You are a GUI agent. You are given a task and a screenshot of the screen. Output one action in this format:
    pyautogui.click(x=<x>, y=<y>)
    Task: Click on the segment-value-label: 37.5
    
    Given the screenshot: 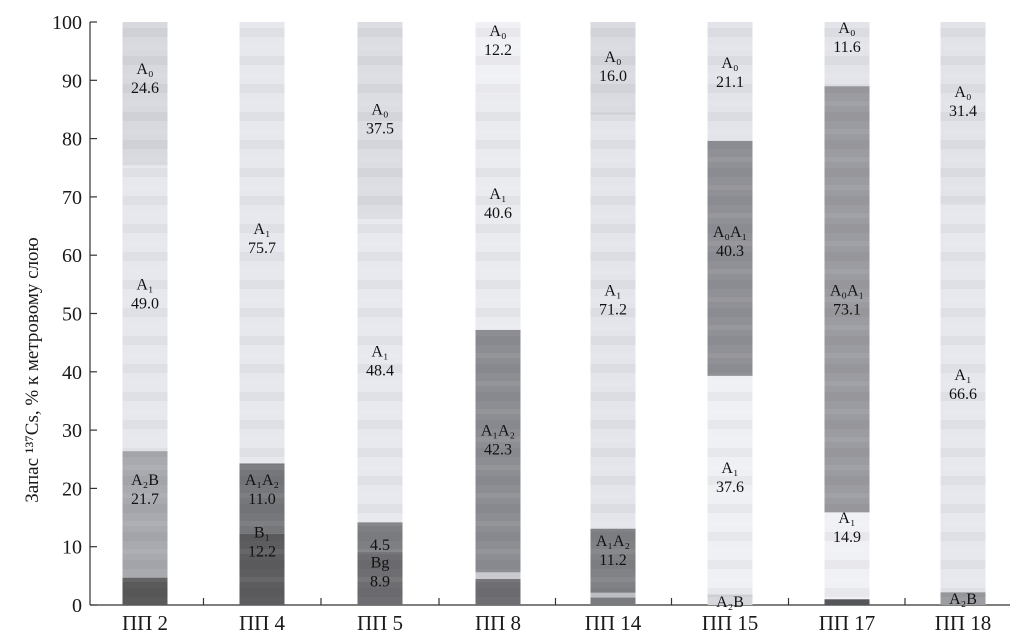 What is the action you would take?
    pyautogui.click(x=380, y=129)
    